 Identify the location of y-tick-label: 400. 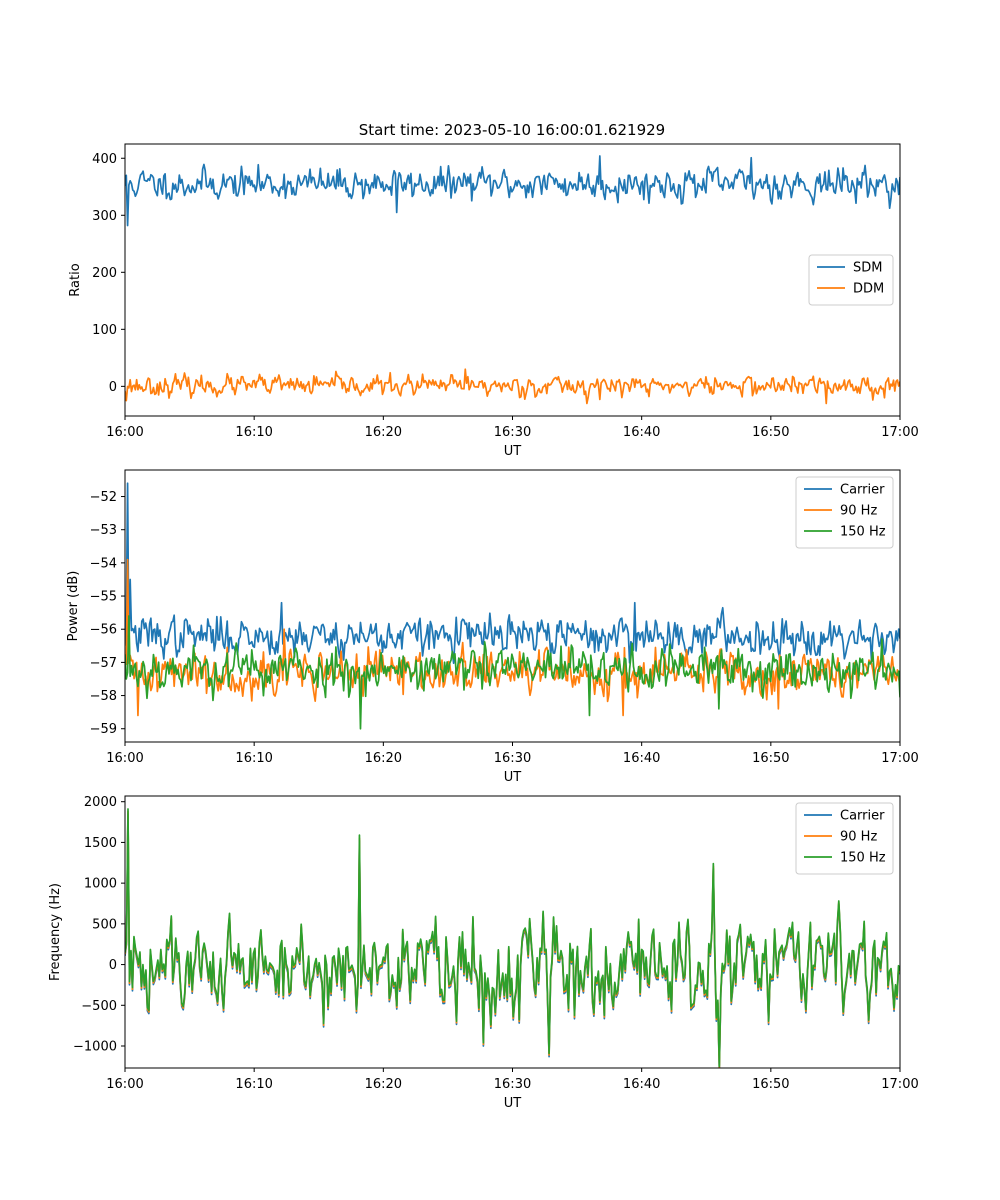
(104, 159).